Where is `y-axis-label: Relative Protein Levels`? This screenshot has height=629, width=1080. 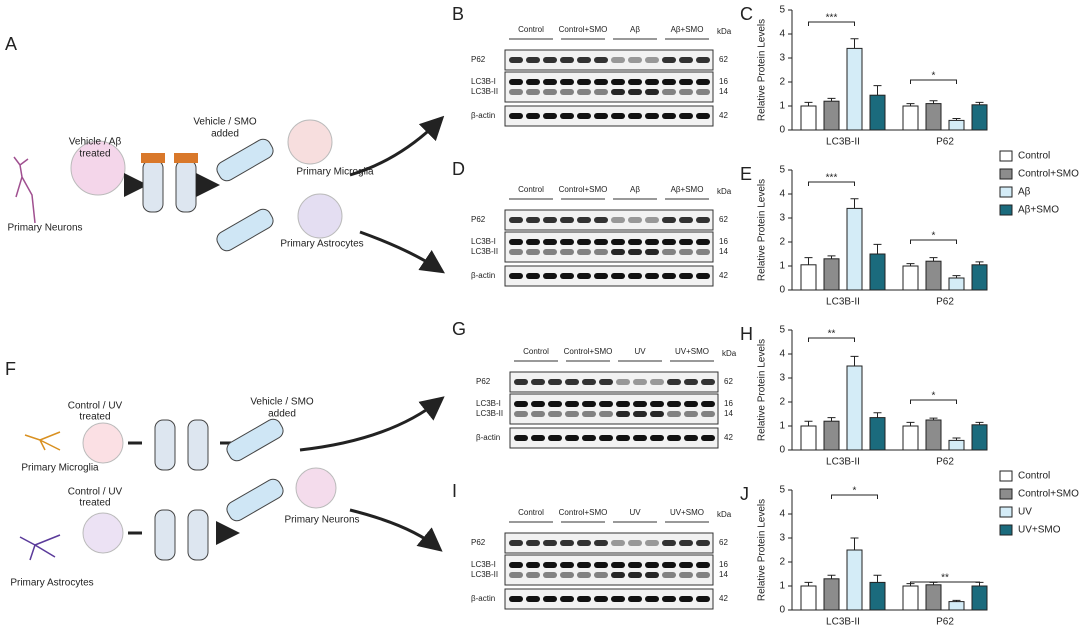
y-axis-label: Relative Protein Levels is located at coordinates (762, 390).